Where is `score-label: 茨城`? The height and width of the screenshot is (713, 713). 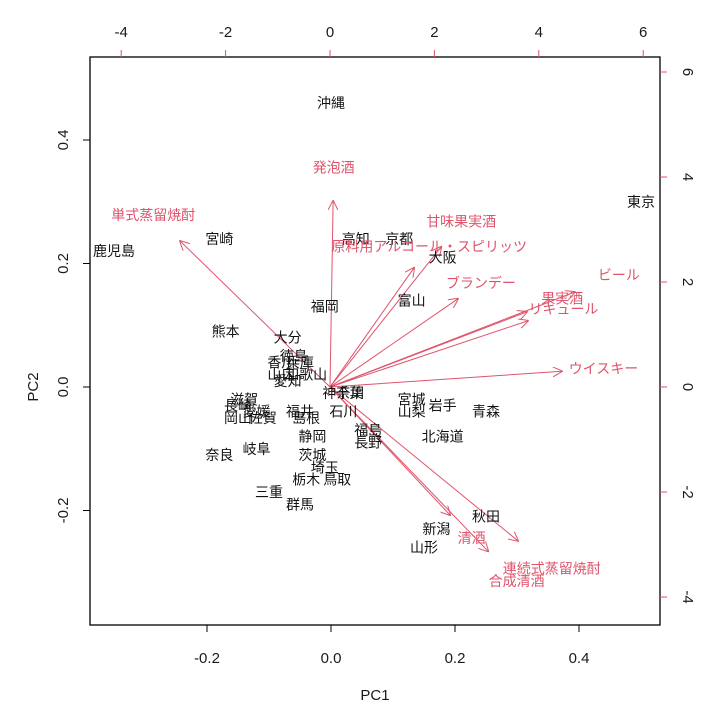
score-label: 茨城 is located at coordinates (312, 456).